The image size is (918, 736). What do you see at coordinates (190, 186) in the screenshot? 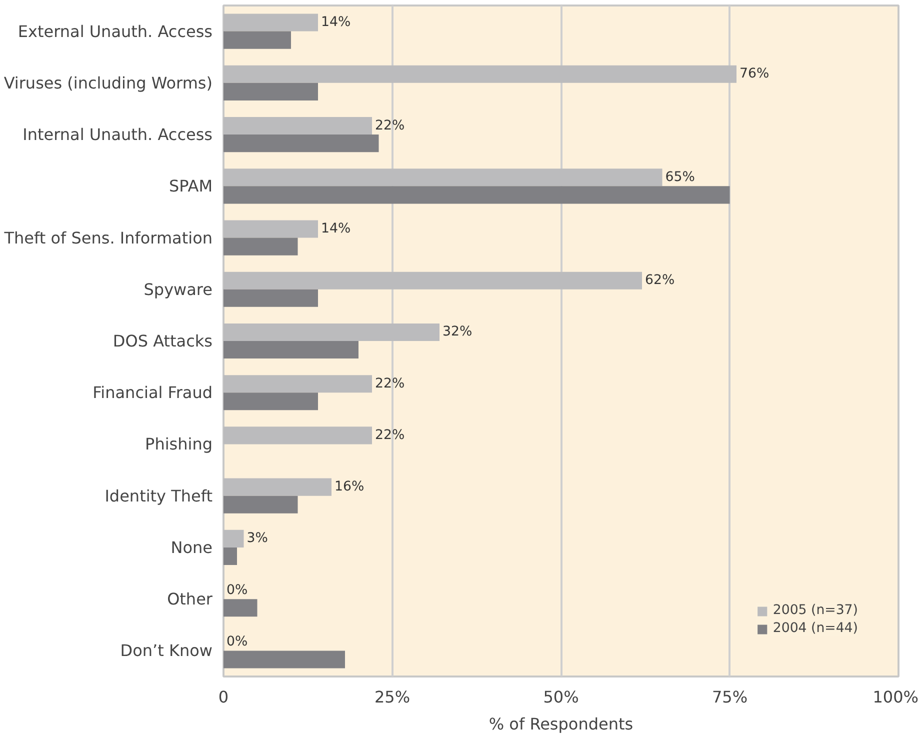
I see `y-tick-label: SPAM` at bounding box center [190, 186].